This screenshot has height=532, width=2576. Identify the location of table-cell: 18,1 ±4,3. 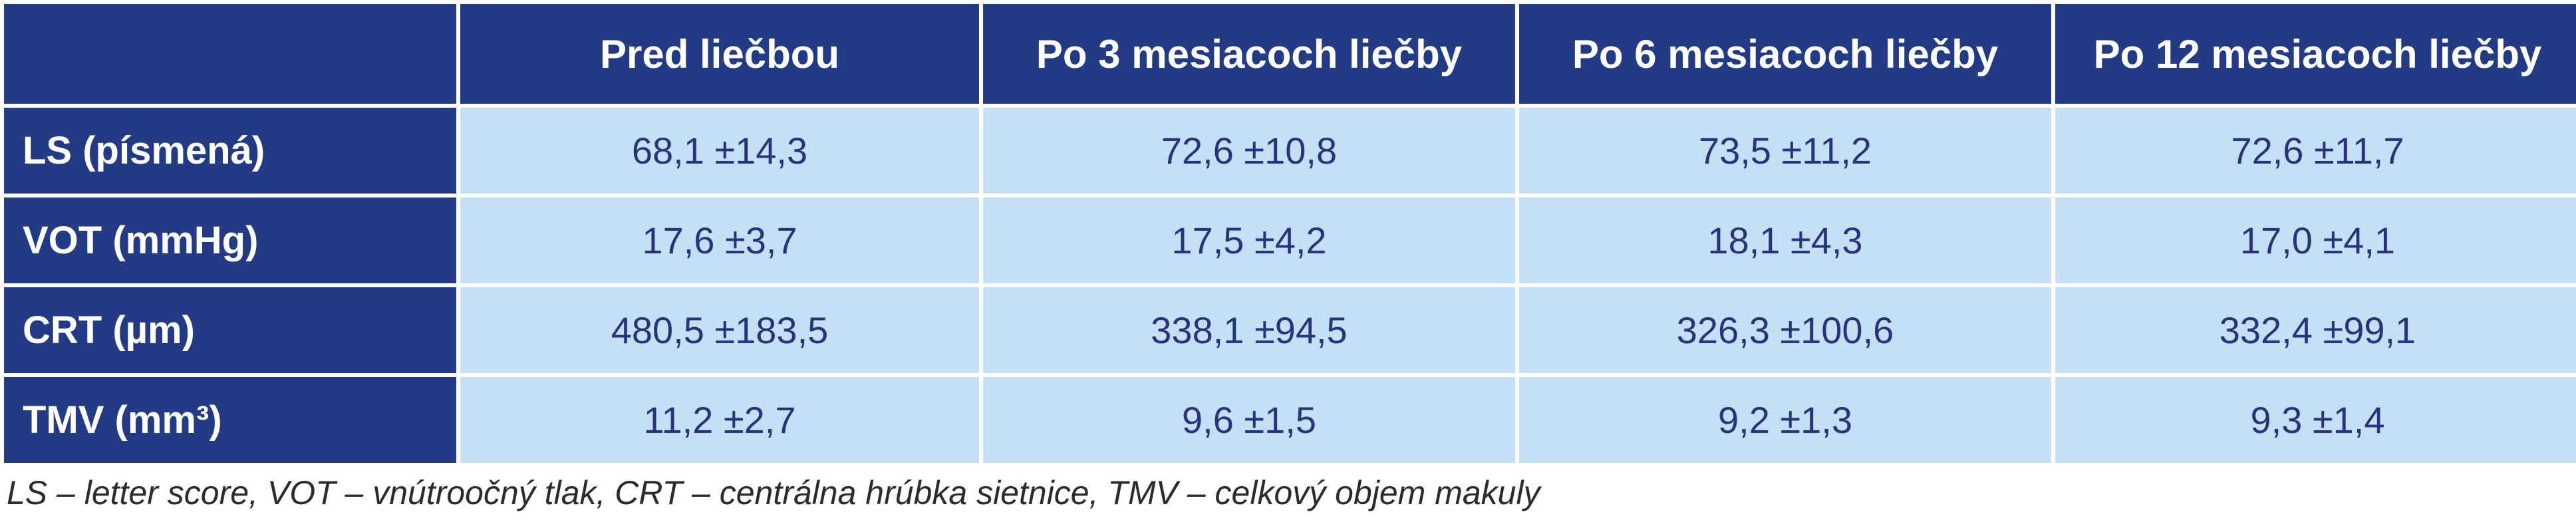
(1785, 240).